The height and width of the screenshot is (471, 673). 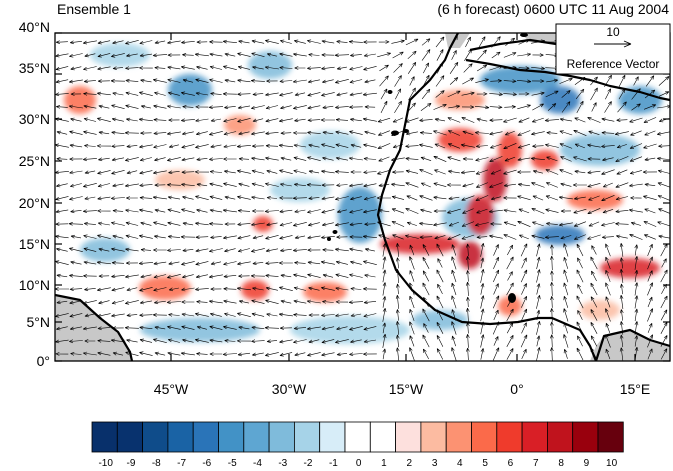 I want to click on title-left: Ensemble 1, so click(x=94, y=9).